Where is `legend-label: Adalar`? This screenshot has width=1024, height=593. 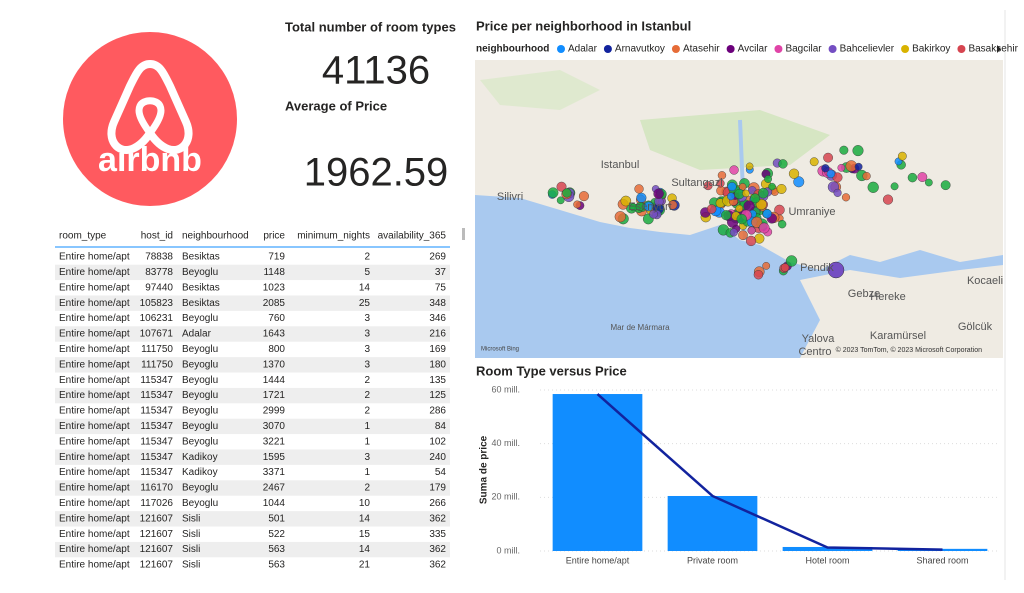 legend-label: Adalar is located at coordinates (583, 49).